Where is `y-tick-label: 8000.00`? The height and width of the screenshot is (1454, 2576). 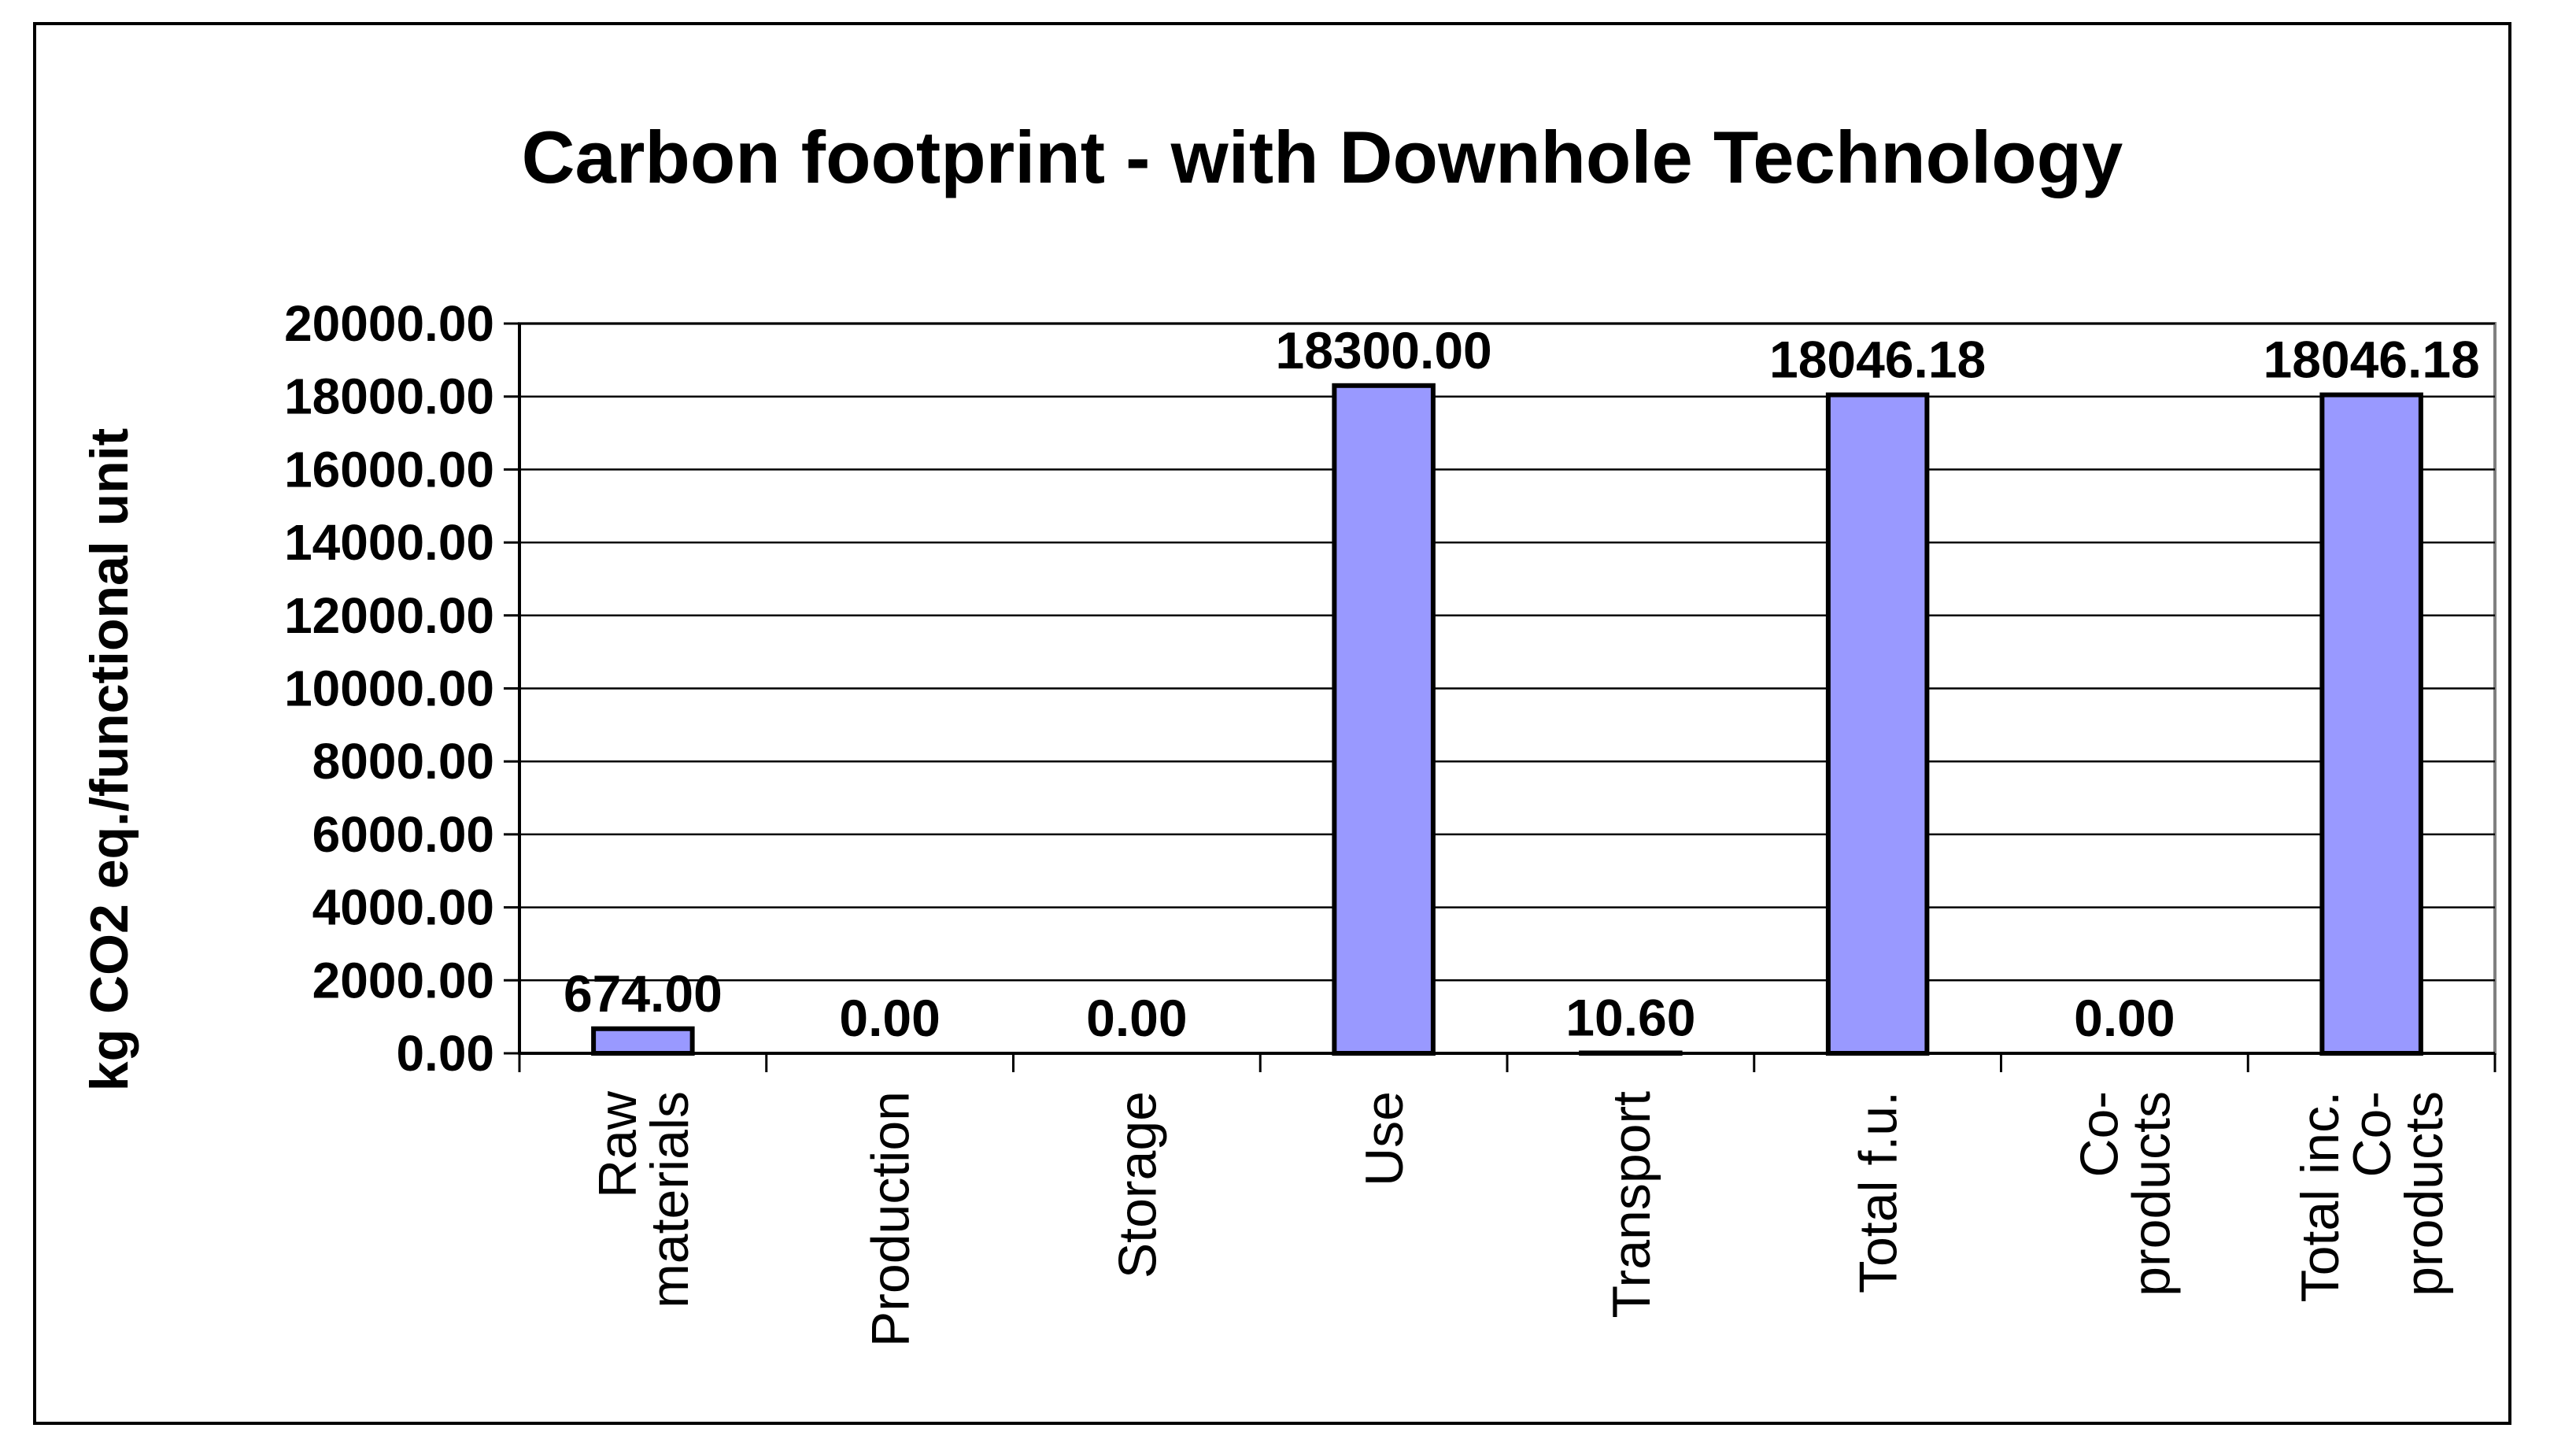
y-tick-label: 8000.00 is located at coordinates (403, 762).